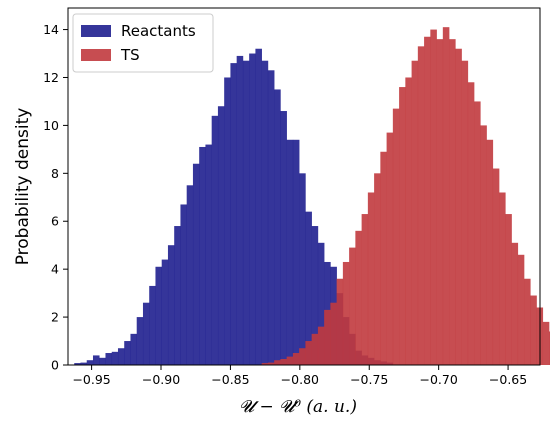  I want to click on x-ticks: −0.95 −0.90 −0.85 −0.80 −0.75 −0.70 −0.65, so click(299, 376).